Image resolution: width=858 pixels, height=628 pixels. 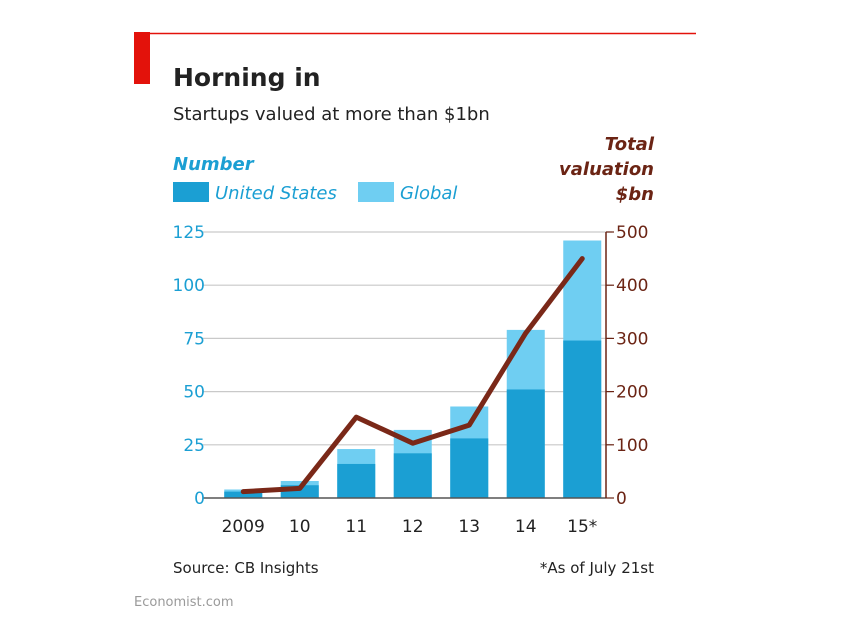 What do you see at coordinates (356, 527) in the screenshot?
I see `x-tick-label: 11` at bounding box center [356, 527].